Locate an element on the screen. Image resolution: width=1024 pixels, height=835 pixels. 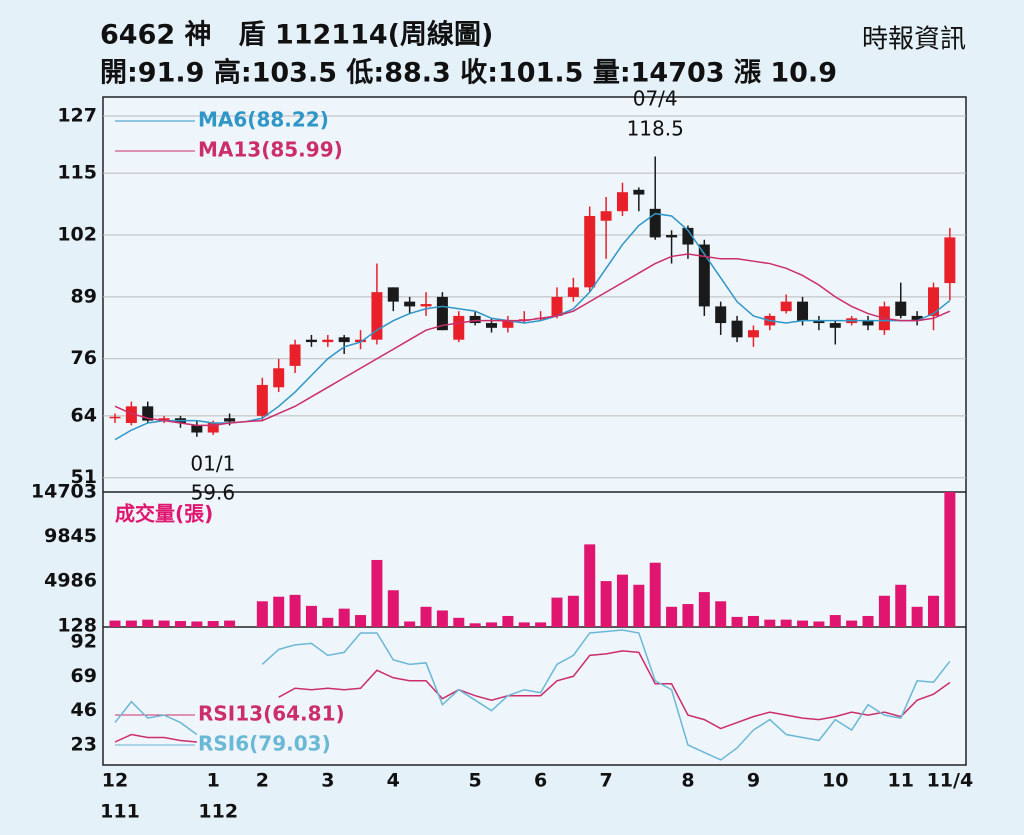
x-tick-label: 8 is located at coordinates (687, 781).